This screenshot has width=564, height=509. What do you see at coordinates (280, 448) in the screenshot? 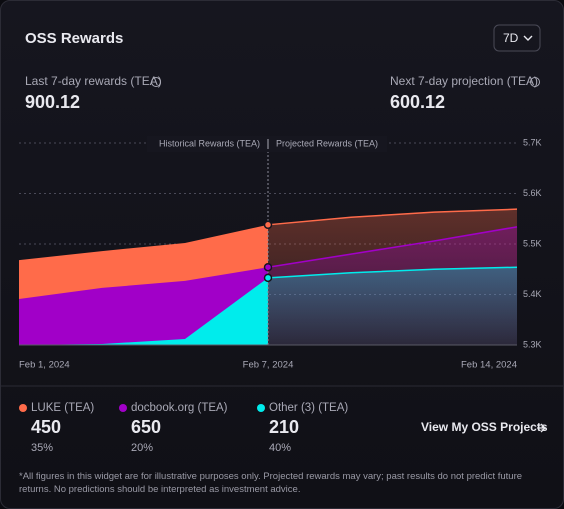
I see `legend-share: 40%` at bounding box center [280, 448].